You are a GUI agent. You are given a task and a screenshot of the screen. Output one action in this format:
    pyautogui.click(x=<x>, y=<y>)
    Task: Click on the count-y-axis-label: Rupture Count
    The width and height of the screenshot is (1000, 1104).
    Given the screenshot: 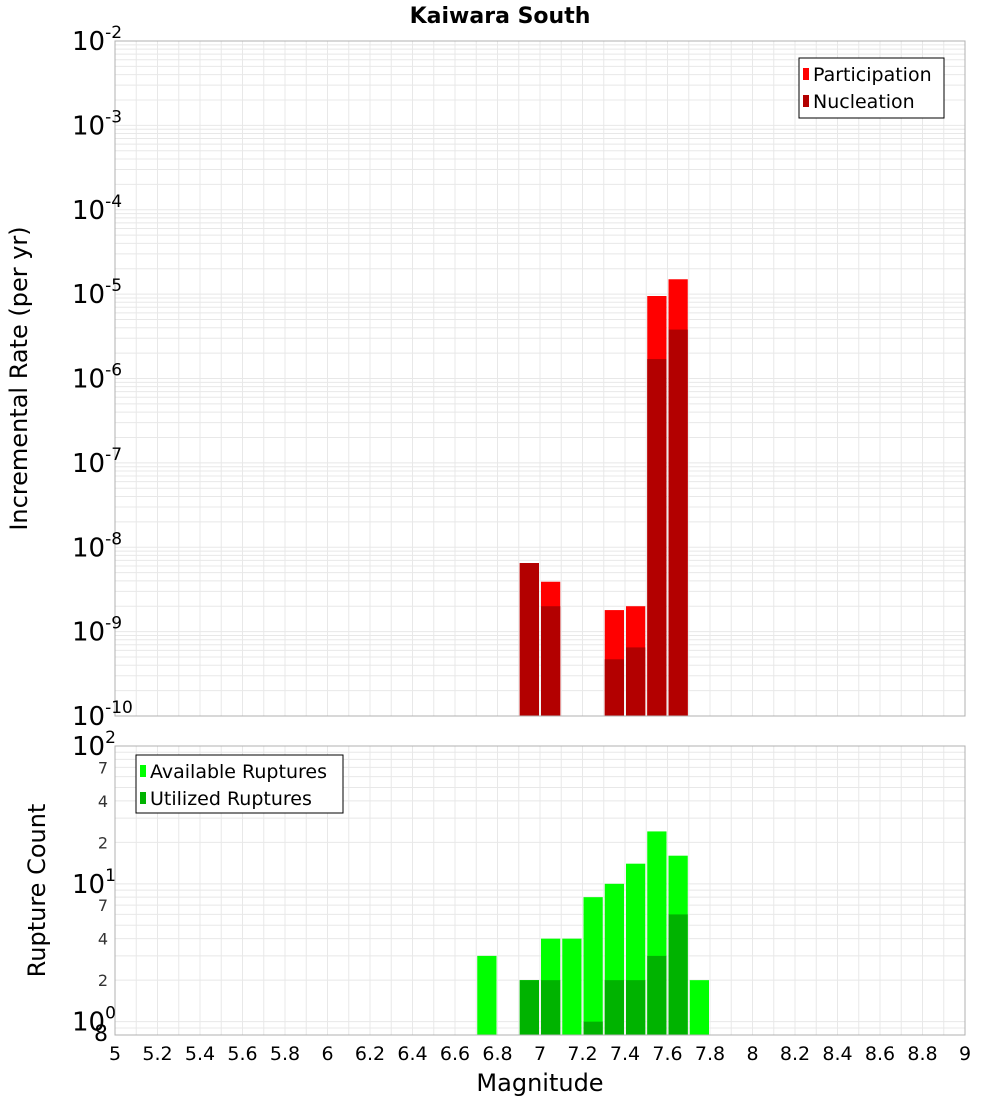 What is the action you would take?
    pyautogui.click(x=37, y=891)
    